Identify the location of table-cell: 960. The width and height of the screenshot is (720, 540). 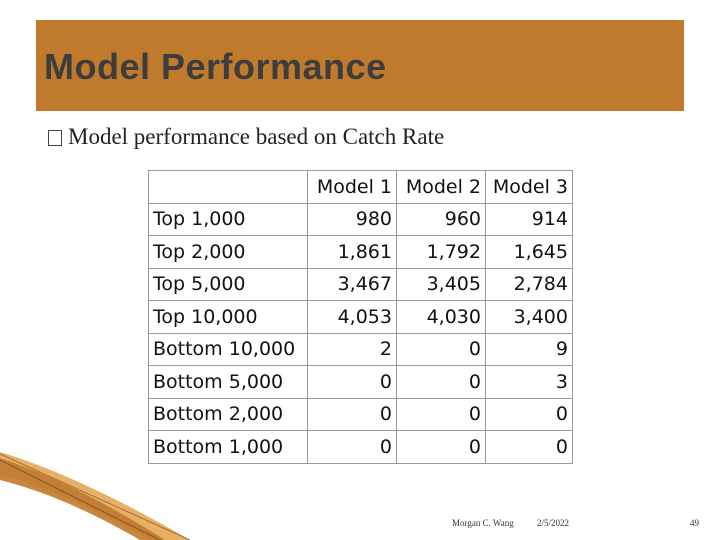
(441, 219).